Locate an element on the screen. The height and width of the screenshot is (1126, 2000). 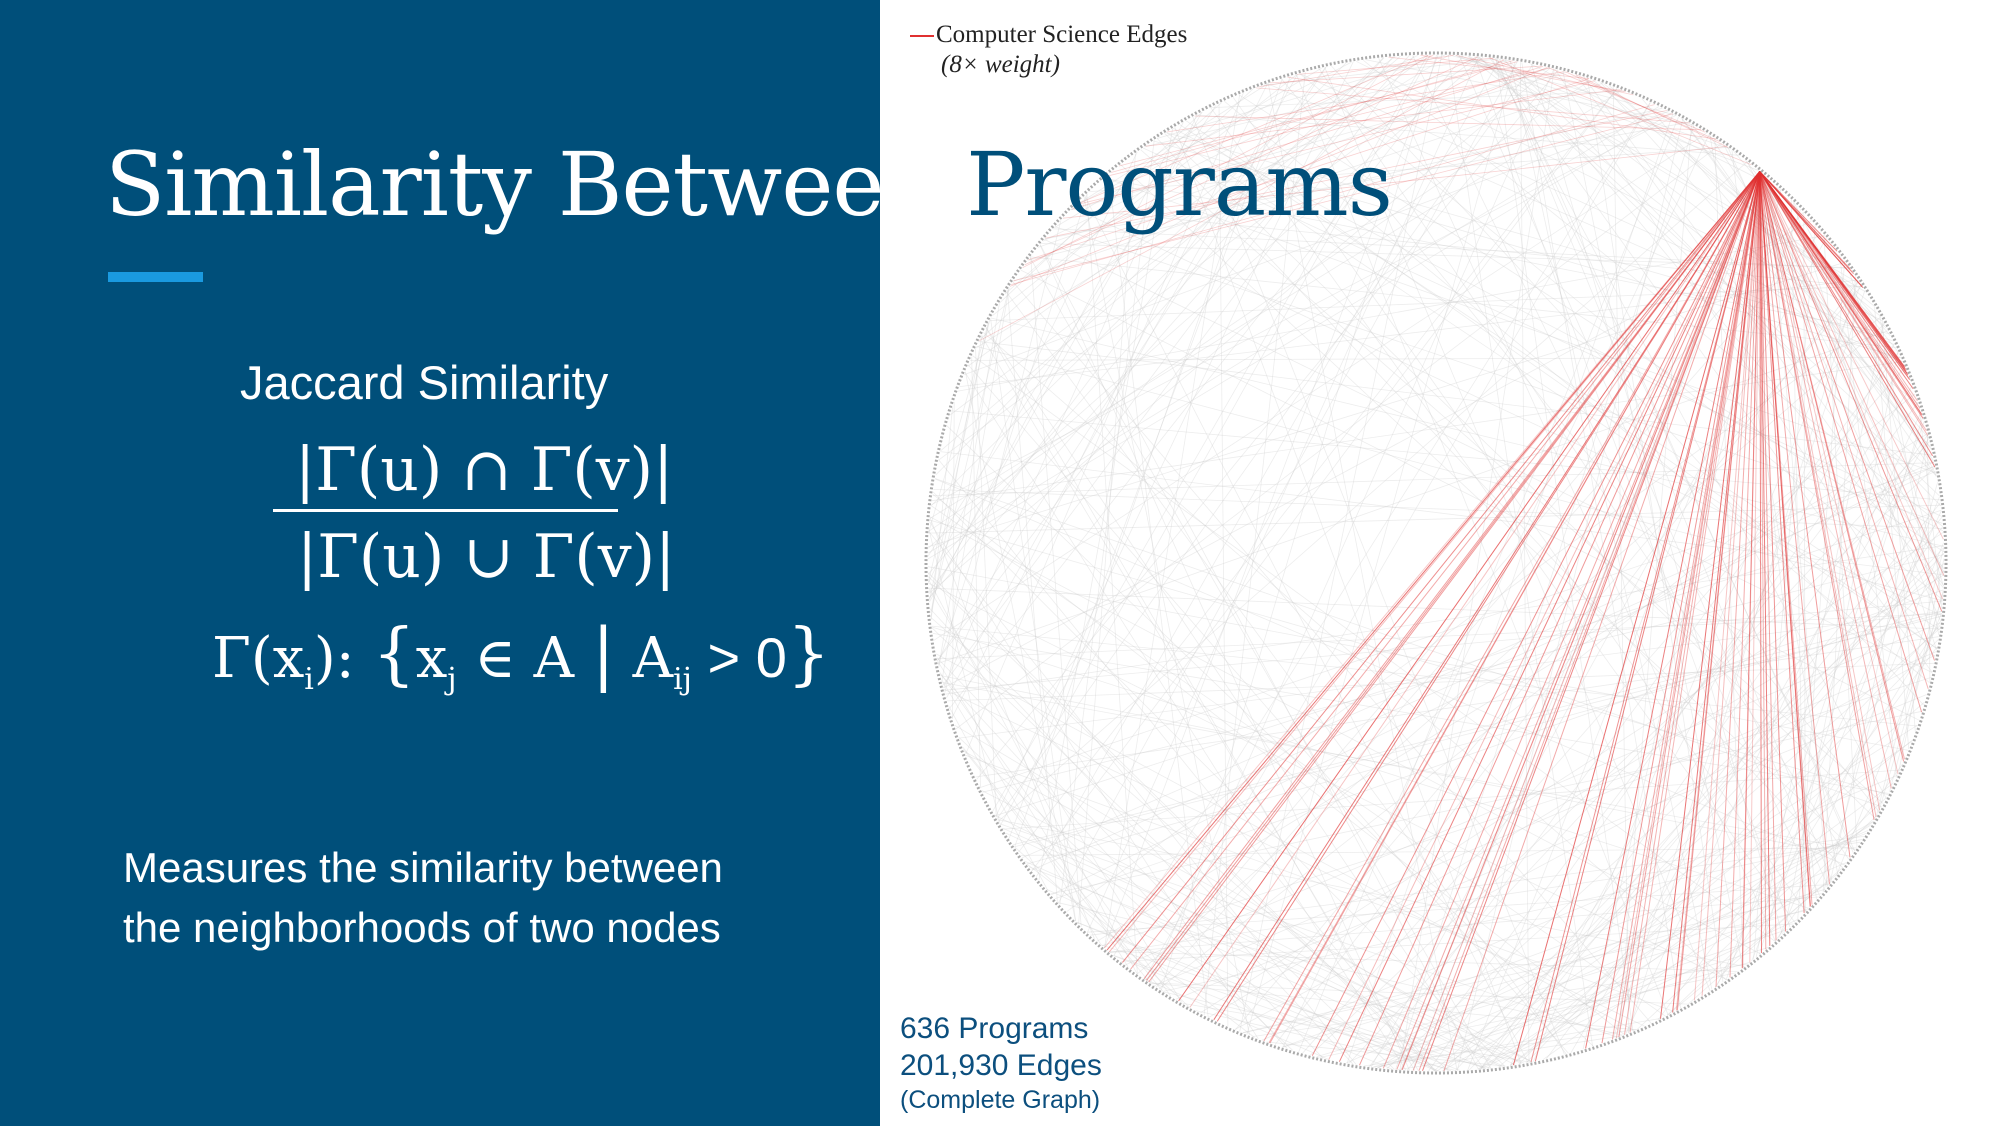
formula-denominator: |Γ(u) ∪ Γ(v)| is located at coordinates (486, 557).